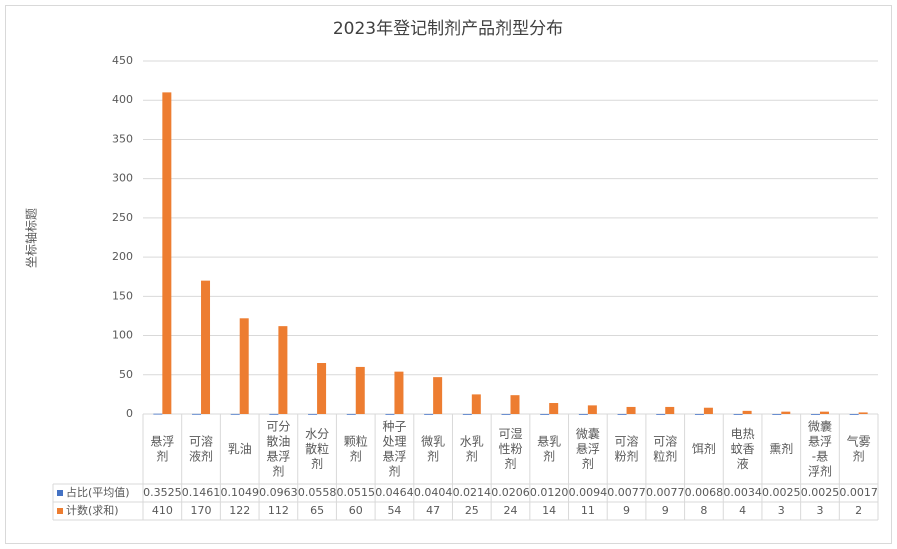 This screenshot has height=549, width=897. Describe the element at coordinates (588, 510) in the screenshot. I see `data-label: 11` at that location.